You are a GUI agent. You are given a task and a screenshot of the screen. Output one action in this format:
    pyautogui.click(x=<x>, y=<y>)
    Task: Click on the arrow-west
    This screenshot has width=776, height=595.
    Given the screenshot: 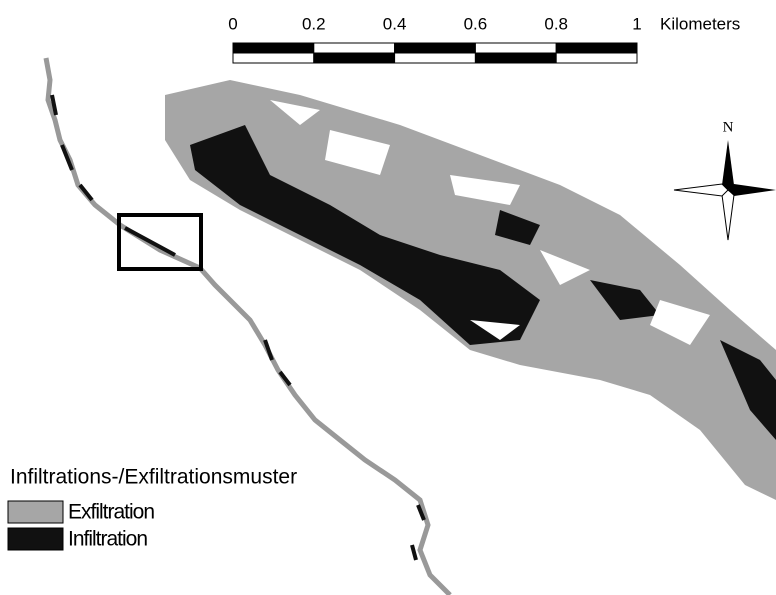 What is the action you would take?
    pyautogui.click(x=701, y=190)
    